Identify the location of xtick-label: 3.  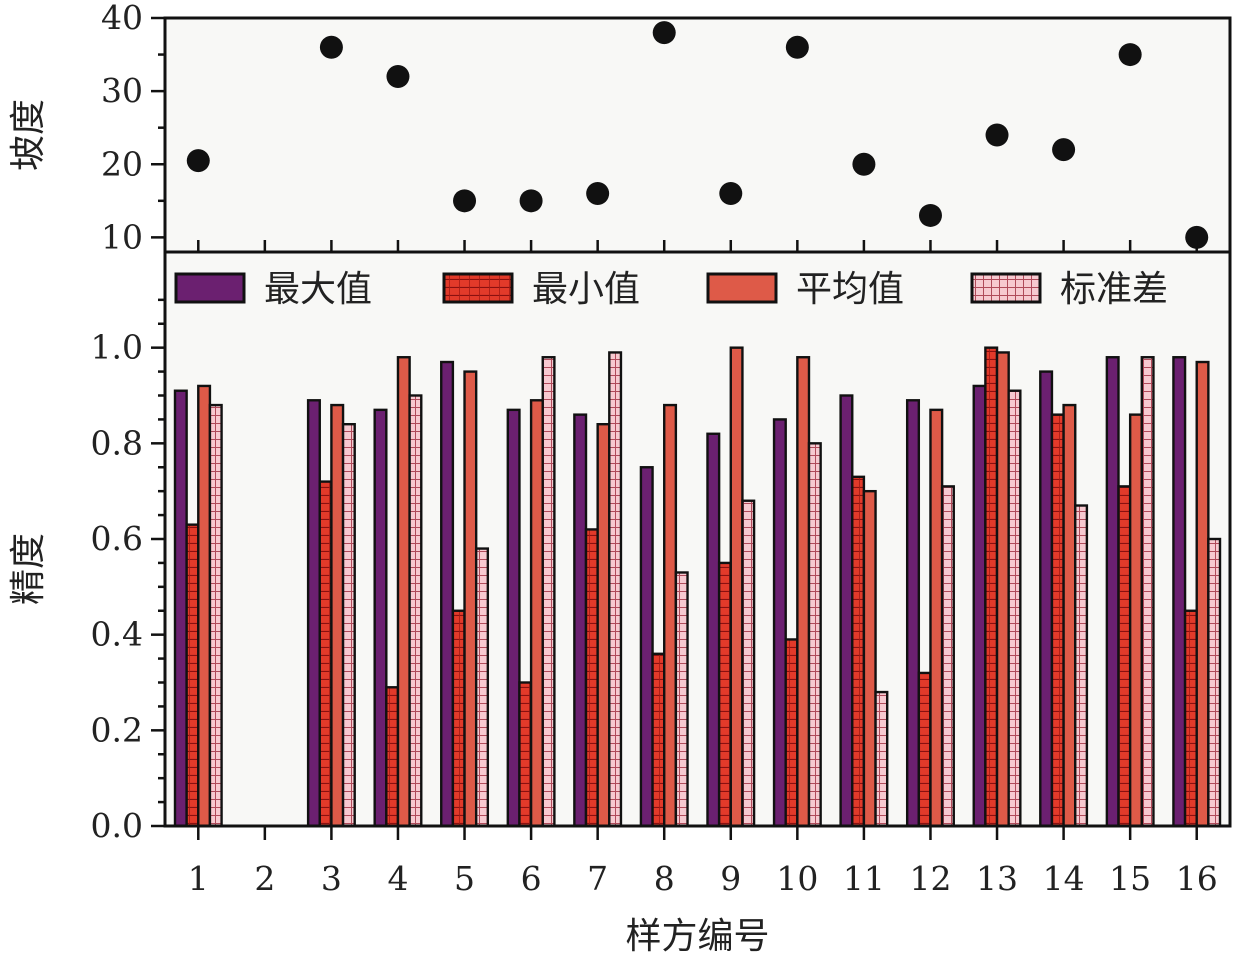
(331, 878).